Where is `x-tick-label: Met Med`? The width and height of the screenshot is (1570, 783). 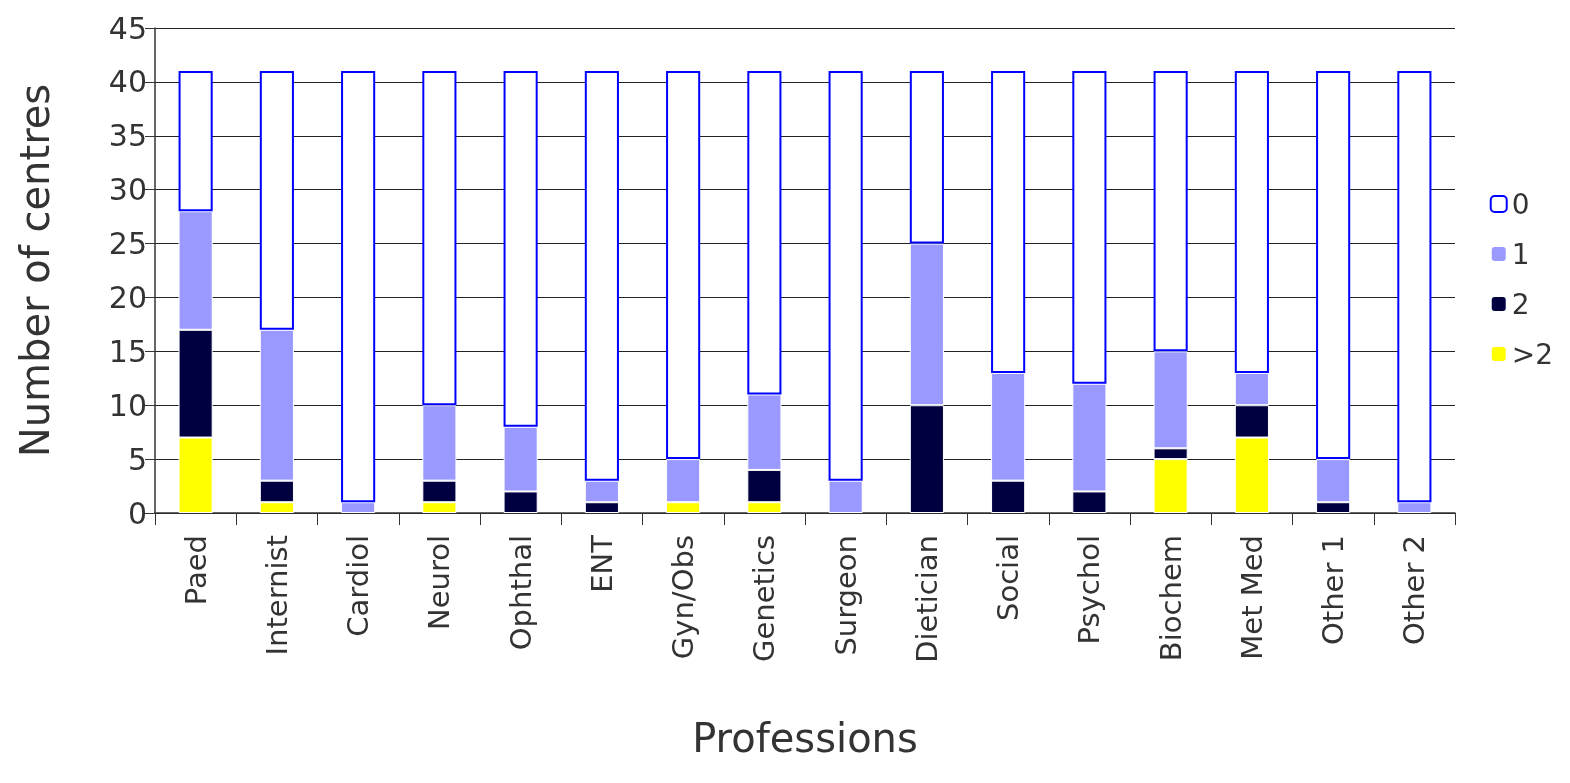
x-tick-label: Met Med is located at coordinates (1251, 597).